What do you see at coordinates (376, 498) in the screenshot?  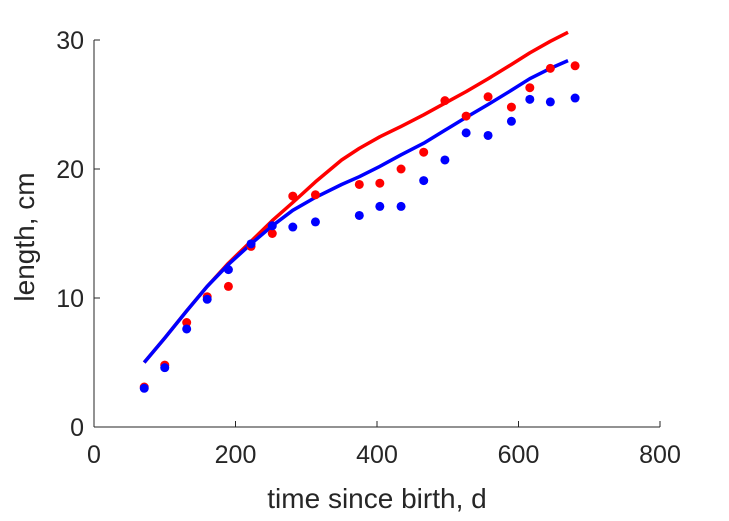 I see `x-axis-label: time since birth, d` at bounding box center [376, 498].